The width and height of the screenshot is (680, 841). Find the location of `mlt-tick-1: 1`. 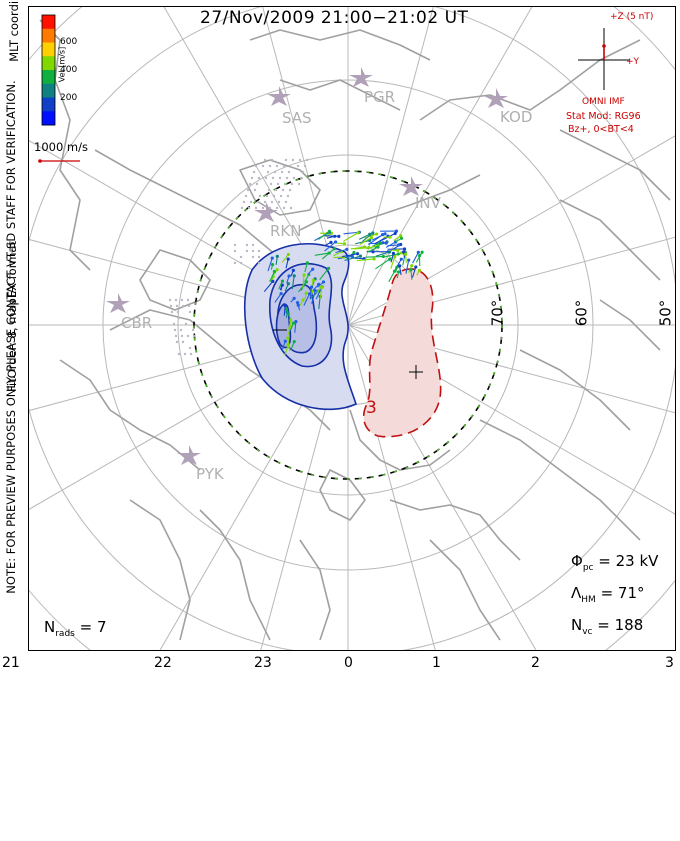

mlt-tick-1: 1 is located at coordinates (436, 663).